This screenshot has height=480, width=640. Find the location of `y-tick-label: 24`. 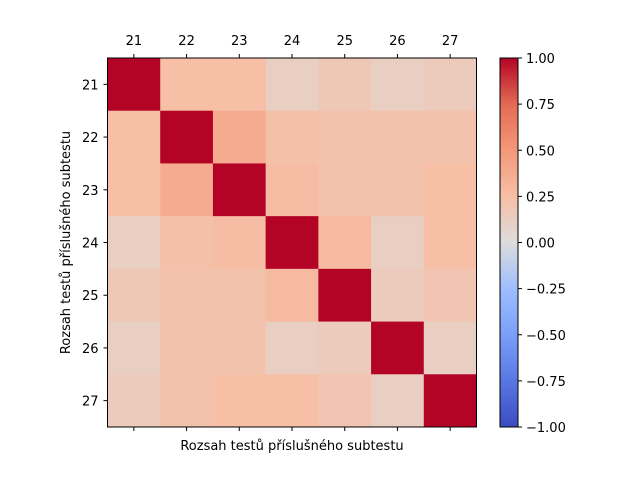

y-tick-label: 24 is located at coordinates (90, 244).